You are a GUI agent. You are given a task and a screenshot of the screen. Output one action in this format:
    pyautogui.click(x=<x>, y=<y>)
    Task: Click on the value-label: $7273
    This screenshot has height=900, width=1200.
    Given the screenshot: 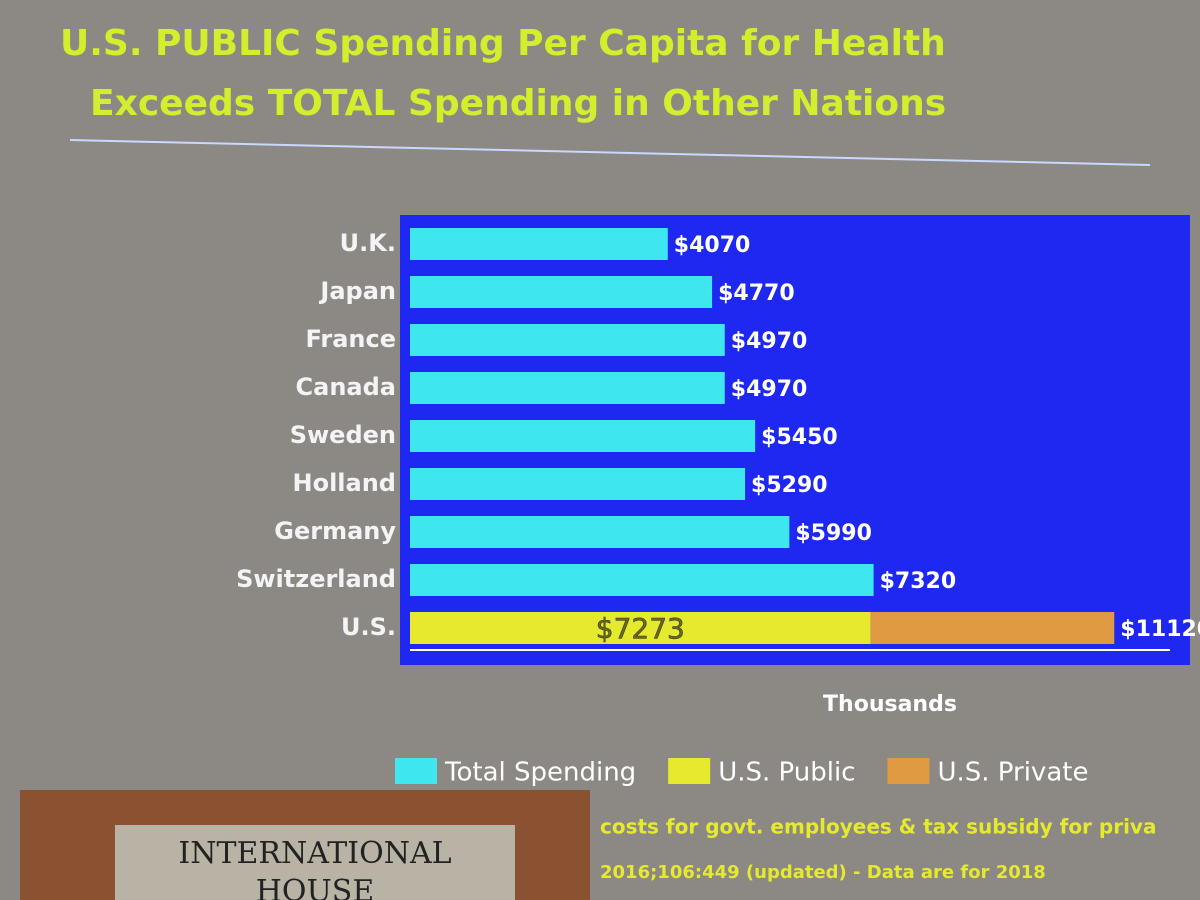 What is the action you would take?
    pyautogui.click(x=640, y=628)
    